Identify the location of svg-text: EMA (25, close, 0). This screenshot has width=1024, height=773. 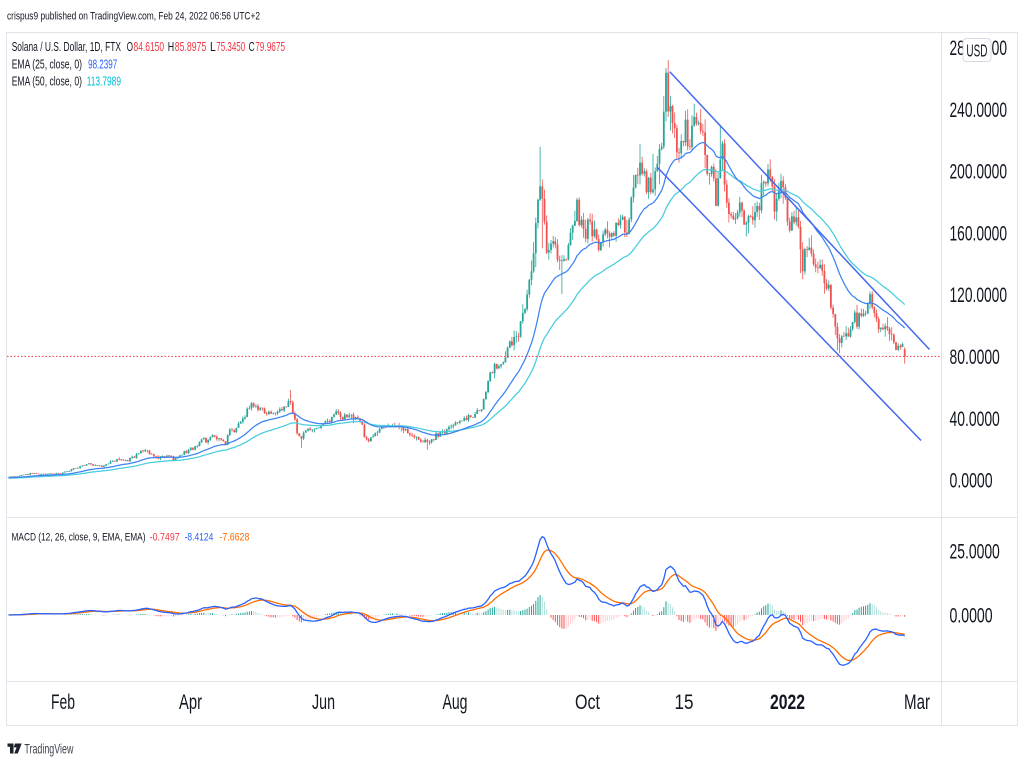
(47, 65).